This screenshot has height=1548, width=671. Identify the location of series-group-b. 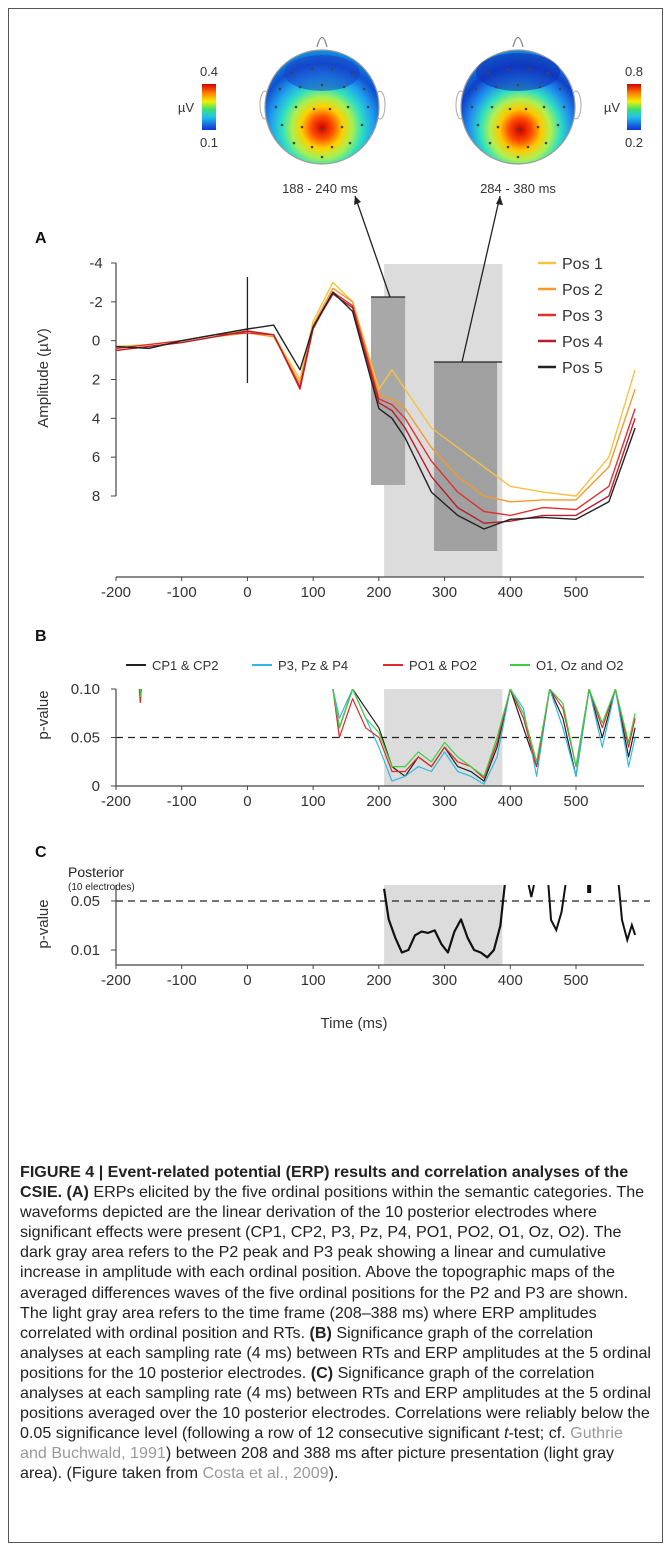
(484, 737).